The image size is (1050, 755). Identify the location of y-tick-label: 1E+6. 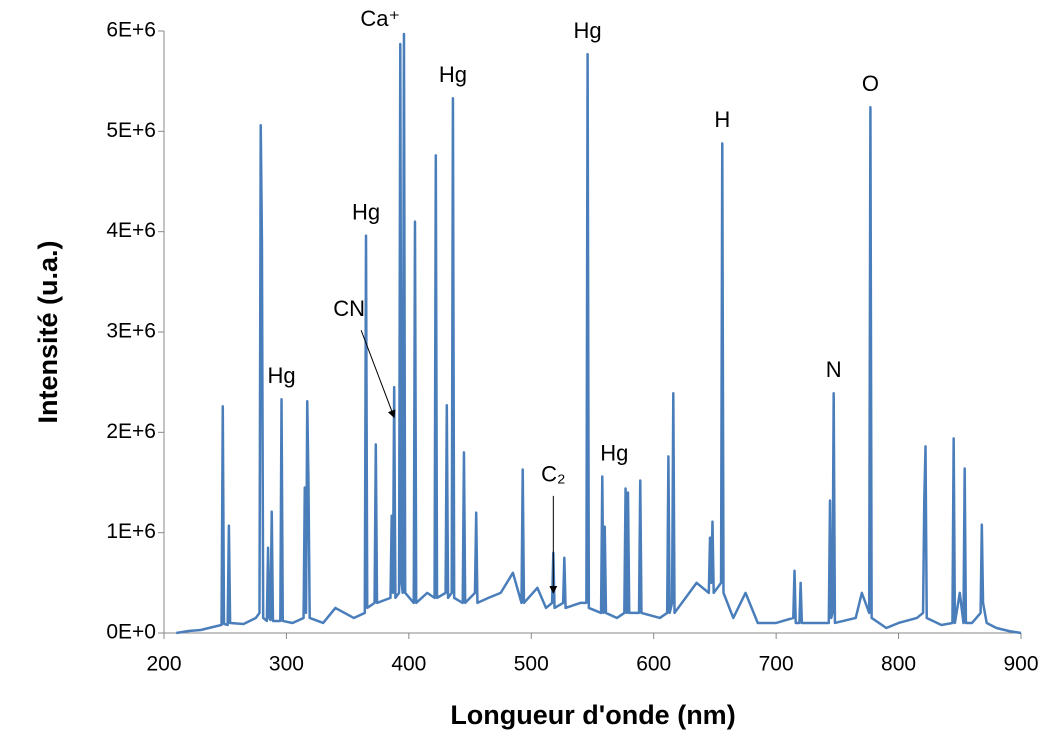
(131, 531).